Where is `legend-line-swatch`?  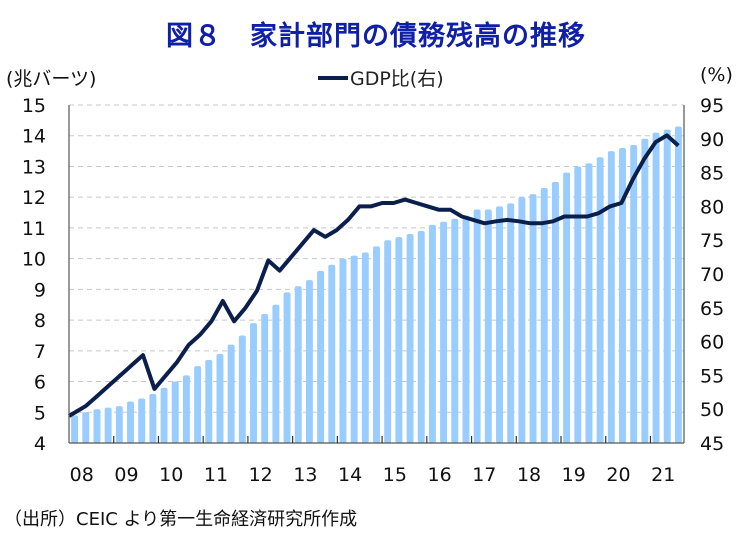
legend-line-swatch is located at coordinates (333, 77).